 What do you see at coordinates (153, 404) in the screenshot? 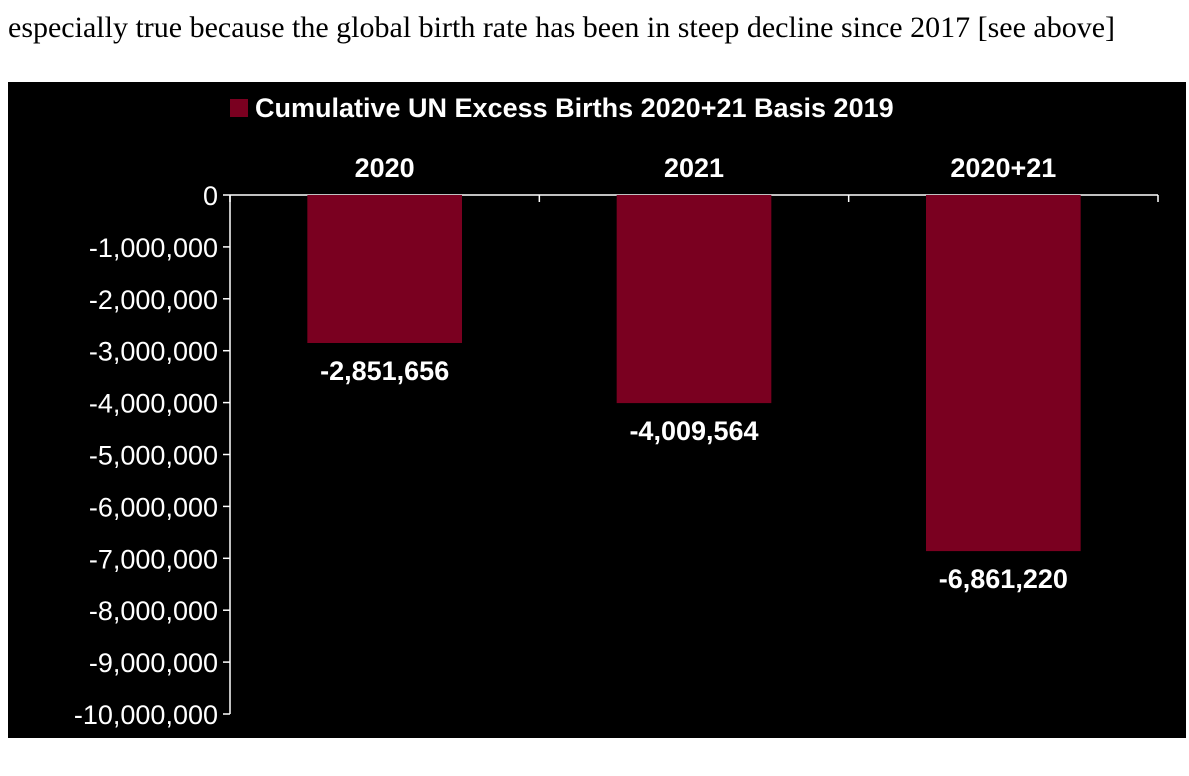
I see `y-tick-label: -4,000,000` at bounding box center [153, 404].